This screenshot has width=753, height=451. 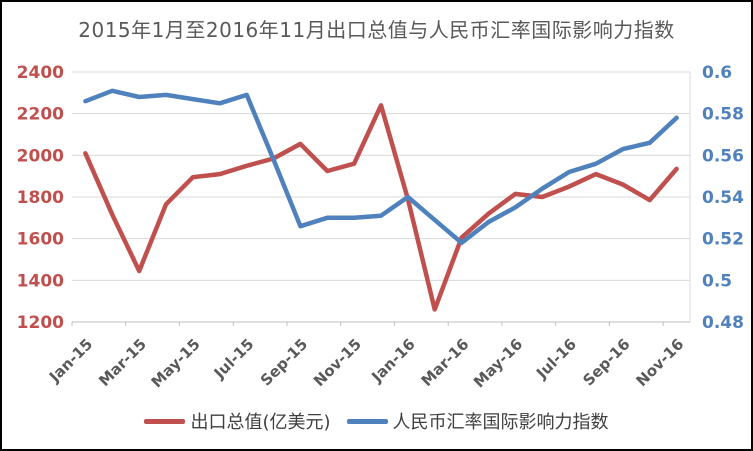 What do you see at coordinates (284, 362) in the screenshot?
I see `x-axis-label: Sep-15` at bounding box center [284, 362].